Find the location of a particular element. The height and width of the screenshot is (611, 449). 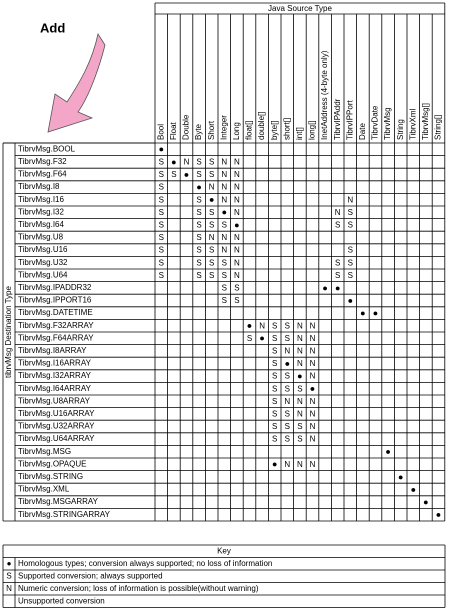

row-label: TibrvMsg.MSG is located at coordinates (44, 451).